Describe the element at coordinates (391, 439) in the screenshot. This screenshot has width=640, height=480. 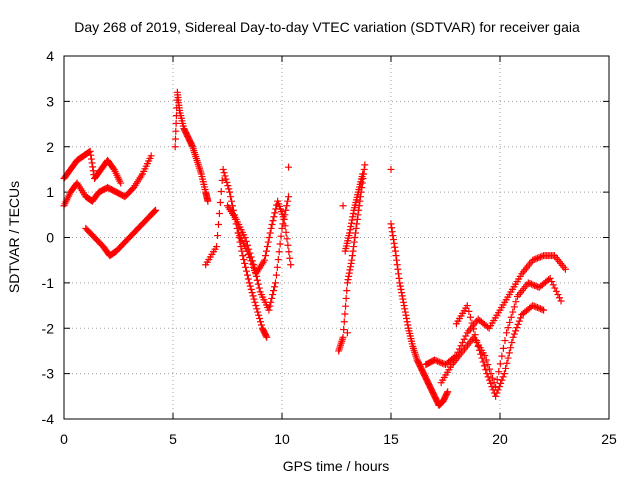
I see `x-tick-label: 15` at that location.